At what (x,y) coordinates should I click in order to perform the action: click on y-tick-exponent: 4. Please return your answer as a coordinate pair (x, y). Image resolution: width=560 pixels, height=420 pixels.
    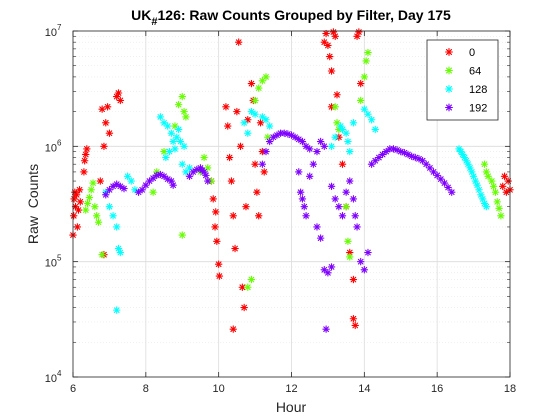
    Looking at the image, I should click on (59, 373).